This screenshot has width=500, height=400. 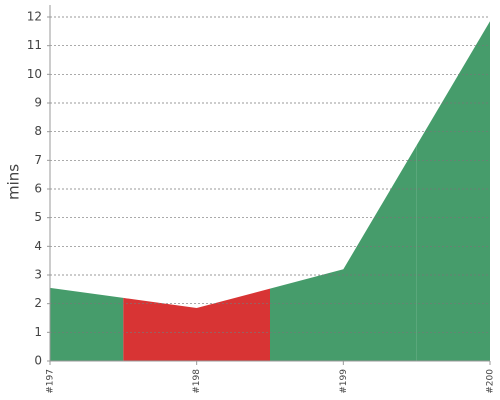 What do you see at coordinates (14, 182) in the screenshot?
I see `y-axis-label: mins` at bounding box center [14, 182].